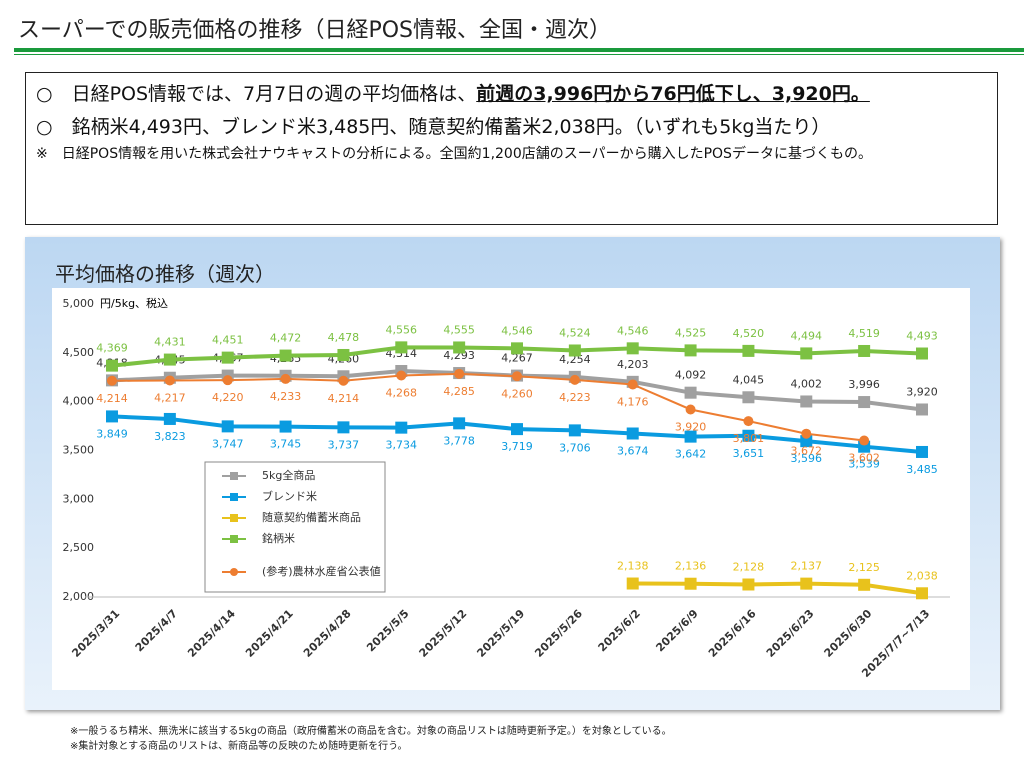  I want to click on bullet-emphasis: 前週の3,996円から76円低下し、3,920円。, so click(673, 94).